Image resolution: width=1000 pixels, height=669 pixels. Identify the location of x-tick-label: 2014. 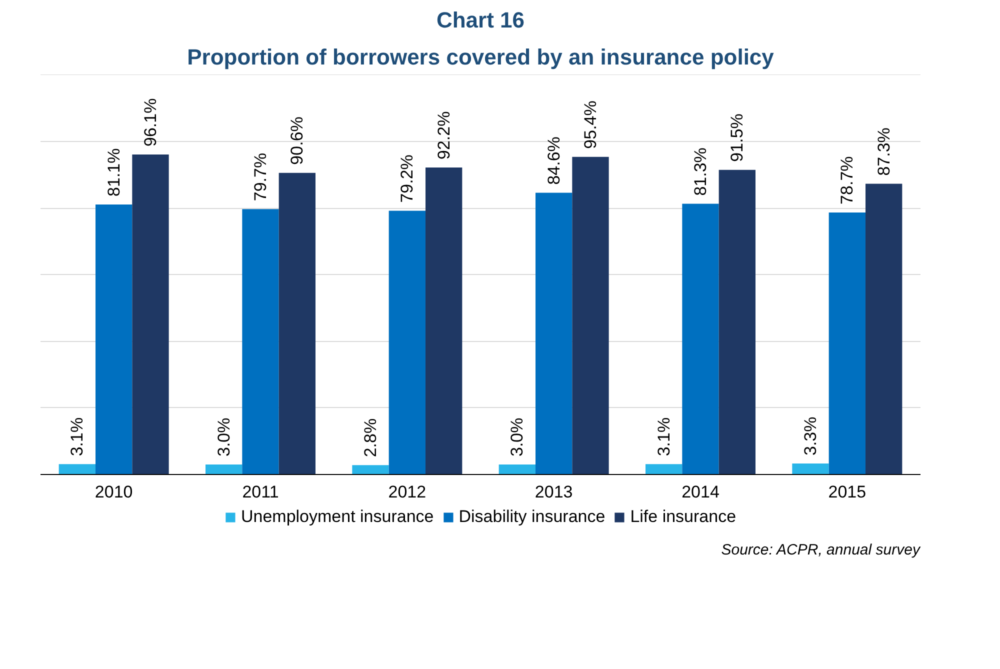
(701, 492).